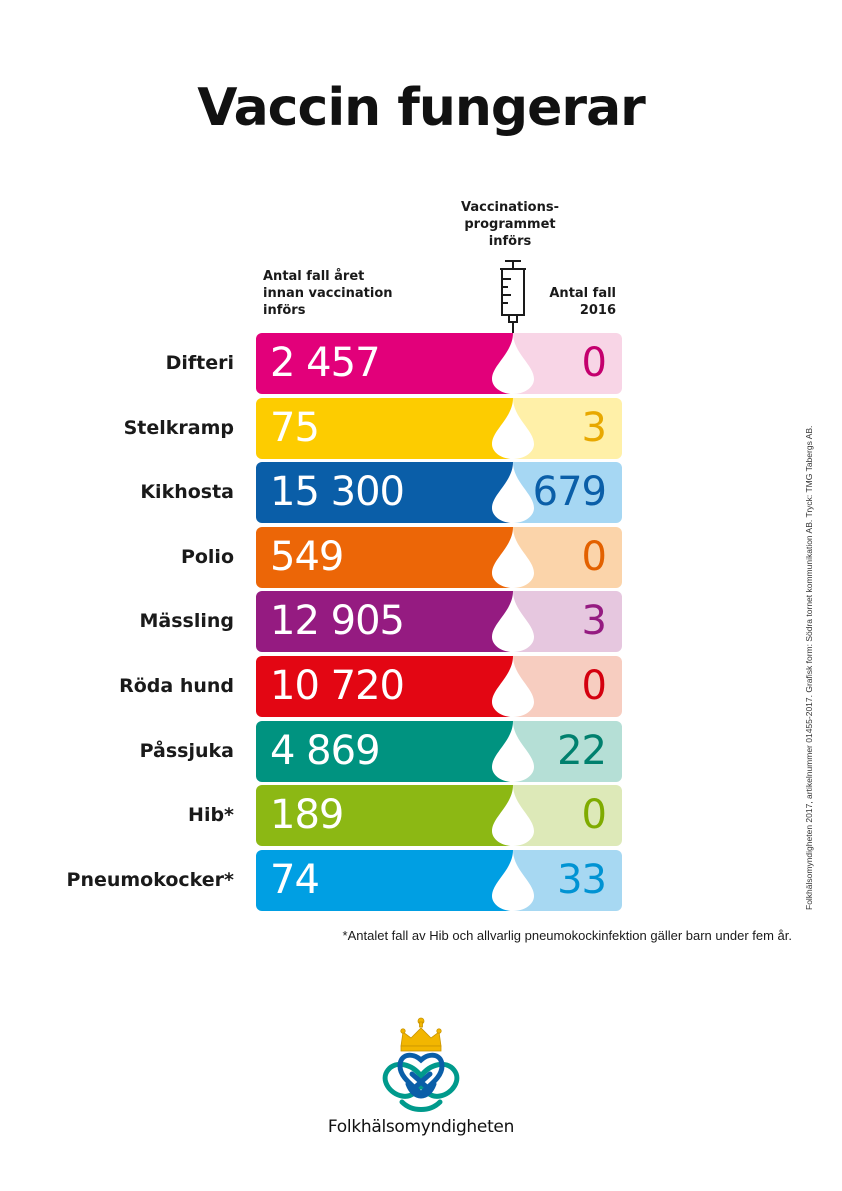 Image resolution: width=842 pixels, height=1191 pixels. I want to click on table-row: Pneumokocker* 74 33, so click(421, 880).